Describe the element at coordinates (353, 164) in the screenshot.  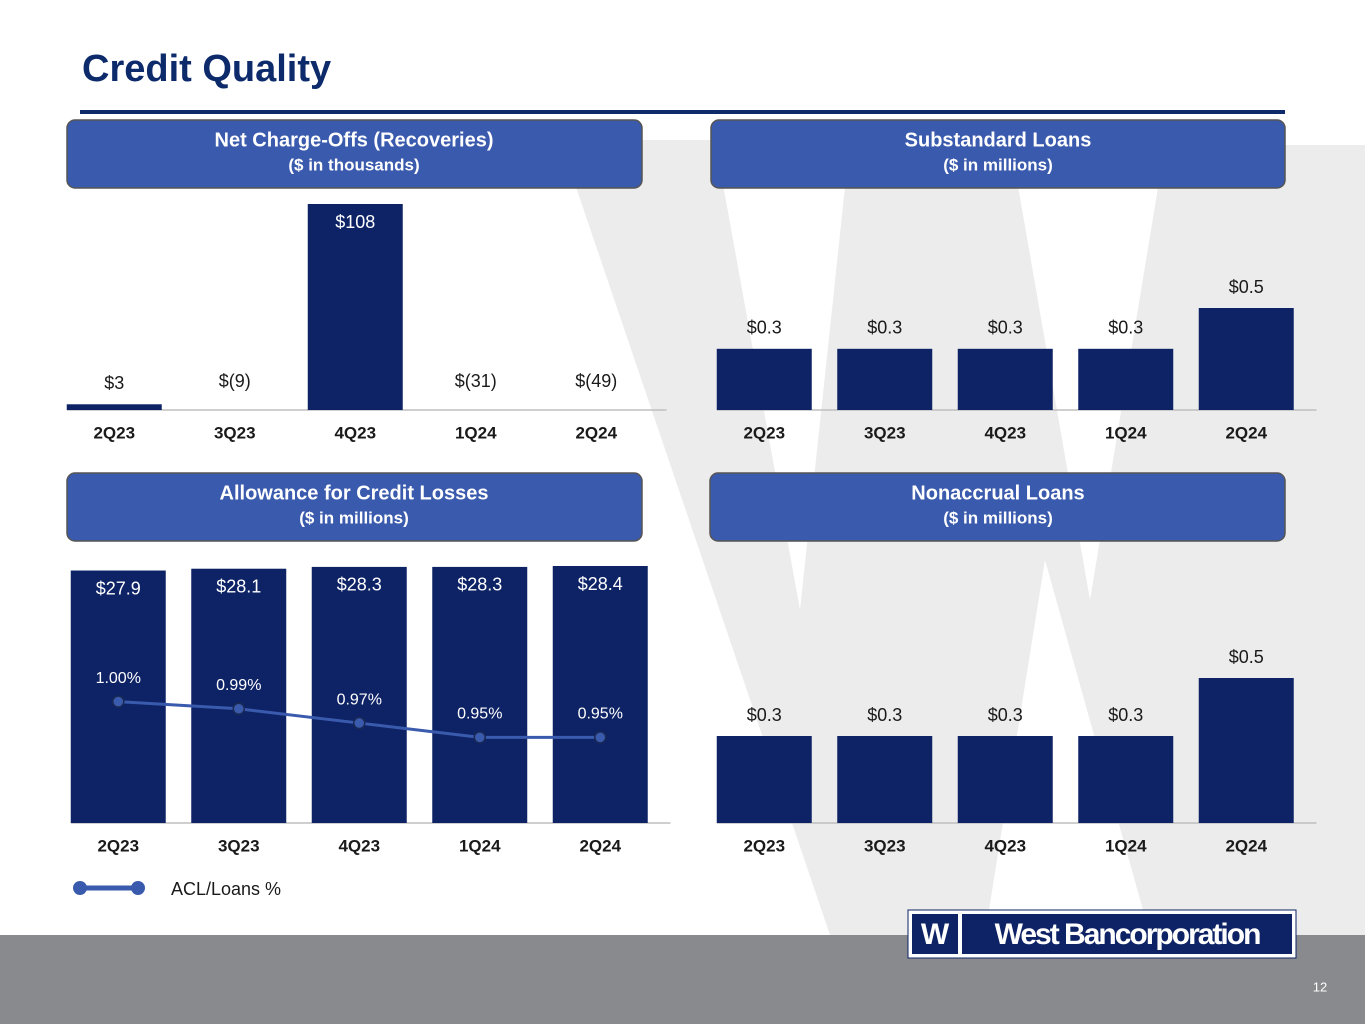
I see `chart-subtitle: ($ in thousands)` at that location.